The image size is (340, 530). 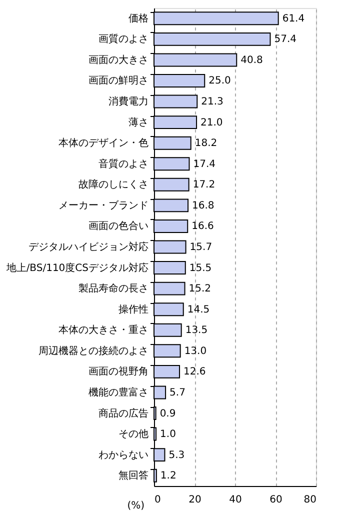 What do you see at coordinates (103, 143) in the screenshot?
I see `y-tick-label: 本体のデザイン・色` at bounding box center [103, 143].